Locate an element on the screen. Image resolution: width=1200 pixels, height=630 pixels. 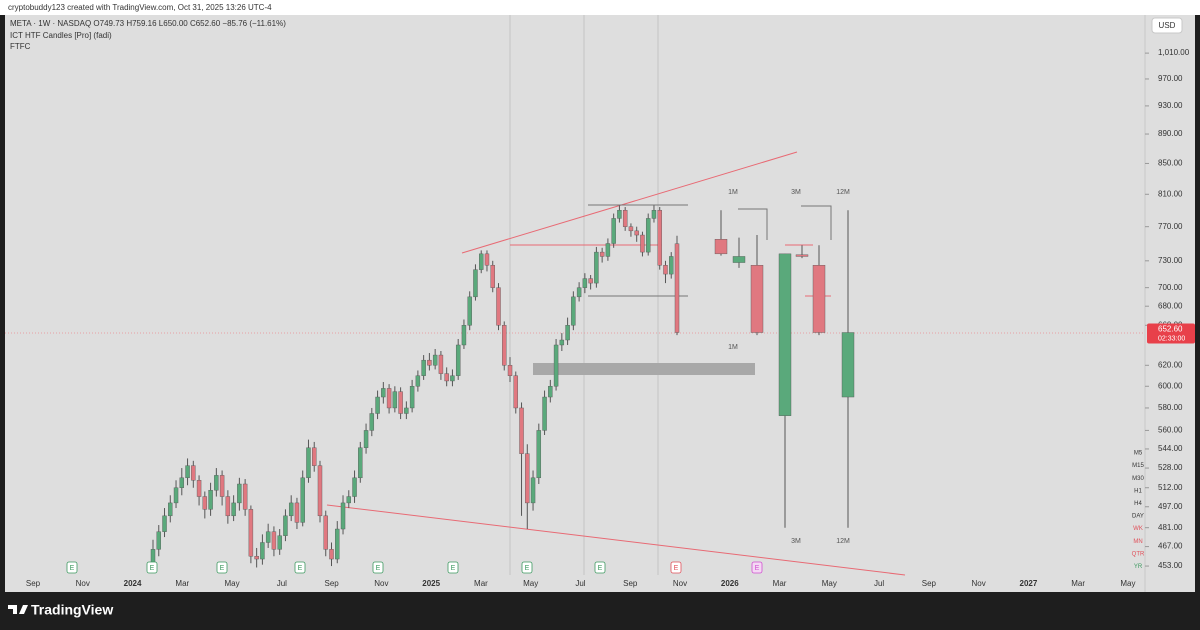
htf-bracket is located at coordinates (816, 222).